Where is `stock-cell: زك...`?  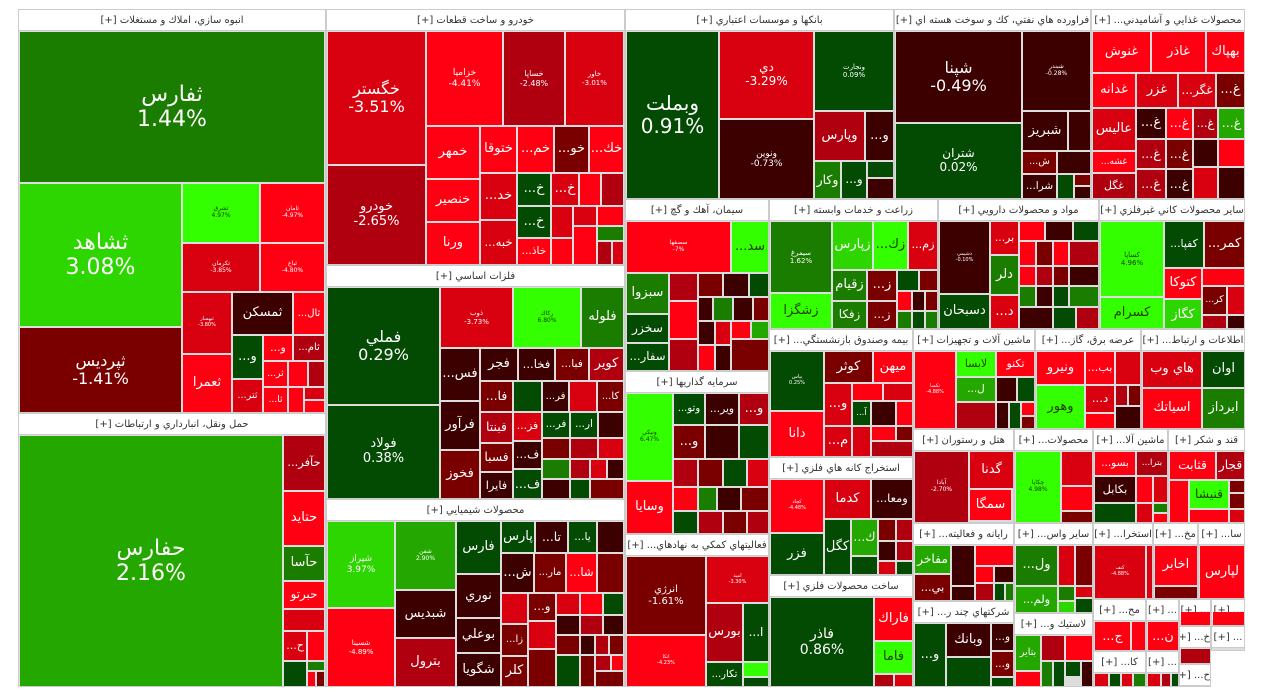
stock-cell: زك... is located at coordinates (890, 245).